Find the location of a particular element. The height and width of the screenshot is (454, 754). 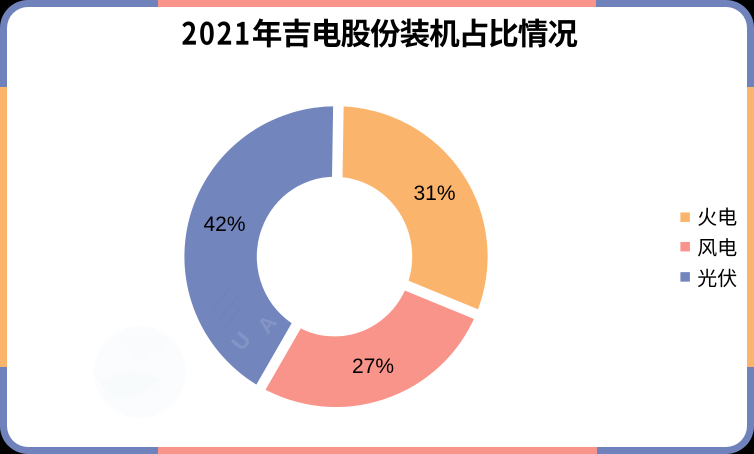

svg-text: 27% is located at coordinates (373, 366).